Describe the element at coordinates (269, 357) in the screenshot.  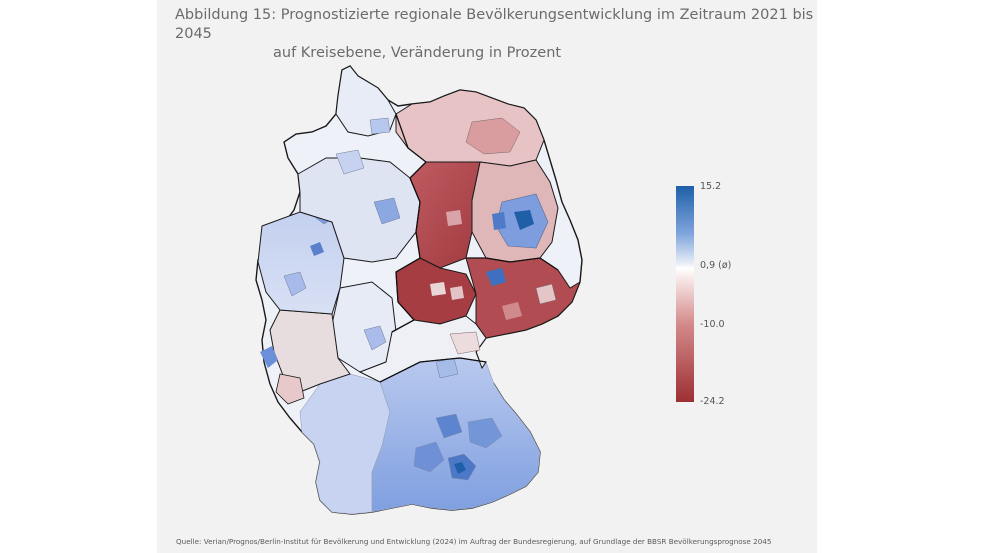
I see `region-aachen` at that location.